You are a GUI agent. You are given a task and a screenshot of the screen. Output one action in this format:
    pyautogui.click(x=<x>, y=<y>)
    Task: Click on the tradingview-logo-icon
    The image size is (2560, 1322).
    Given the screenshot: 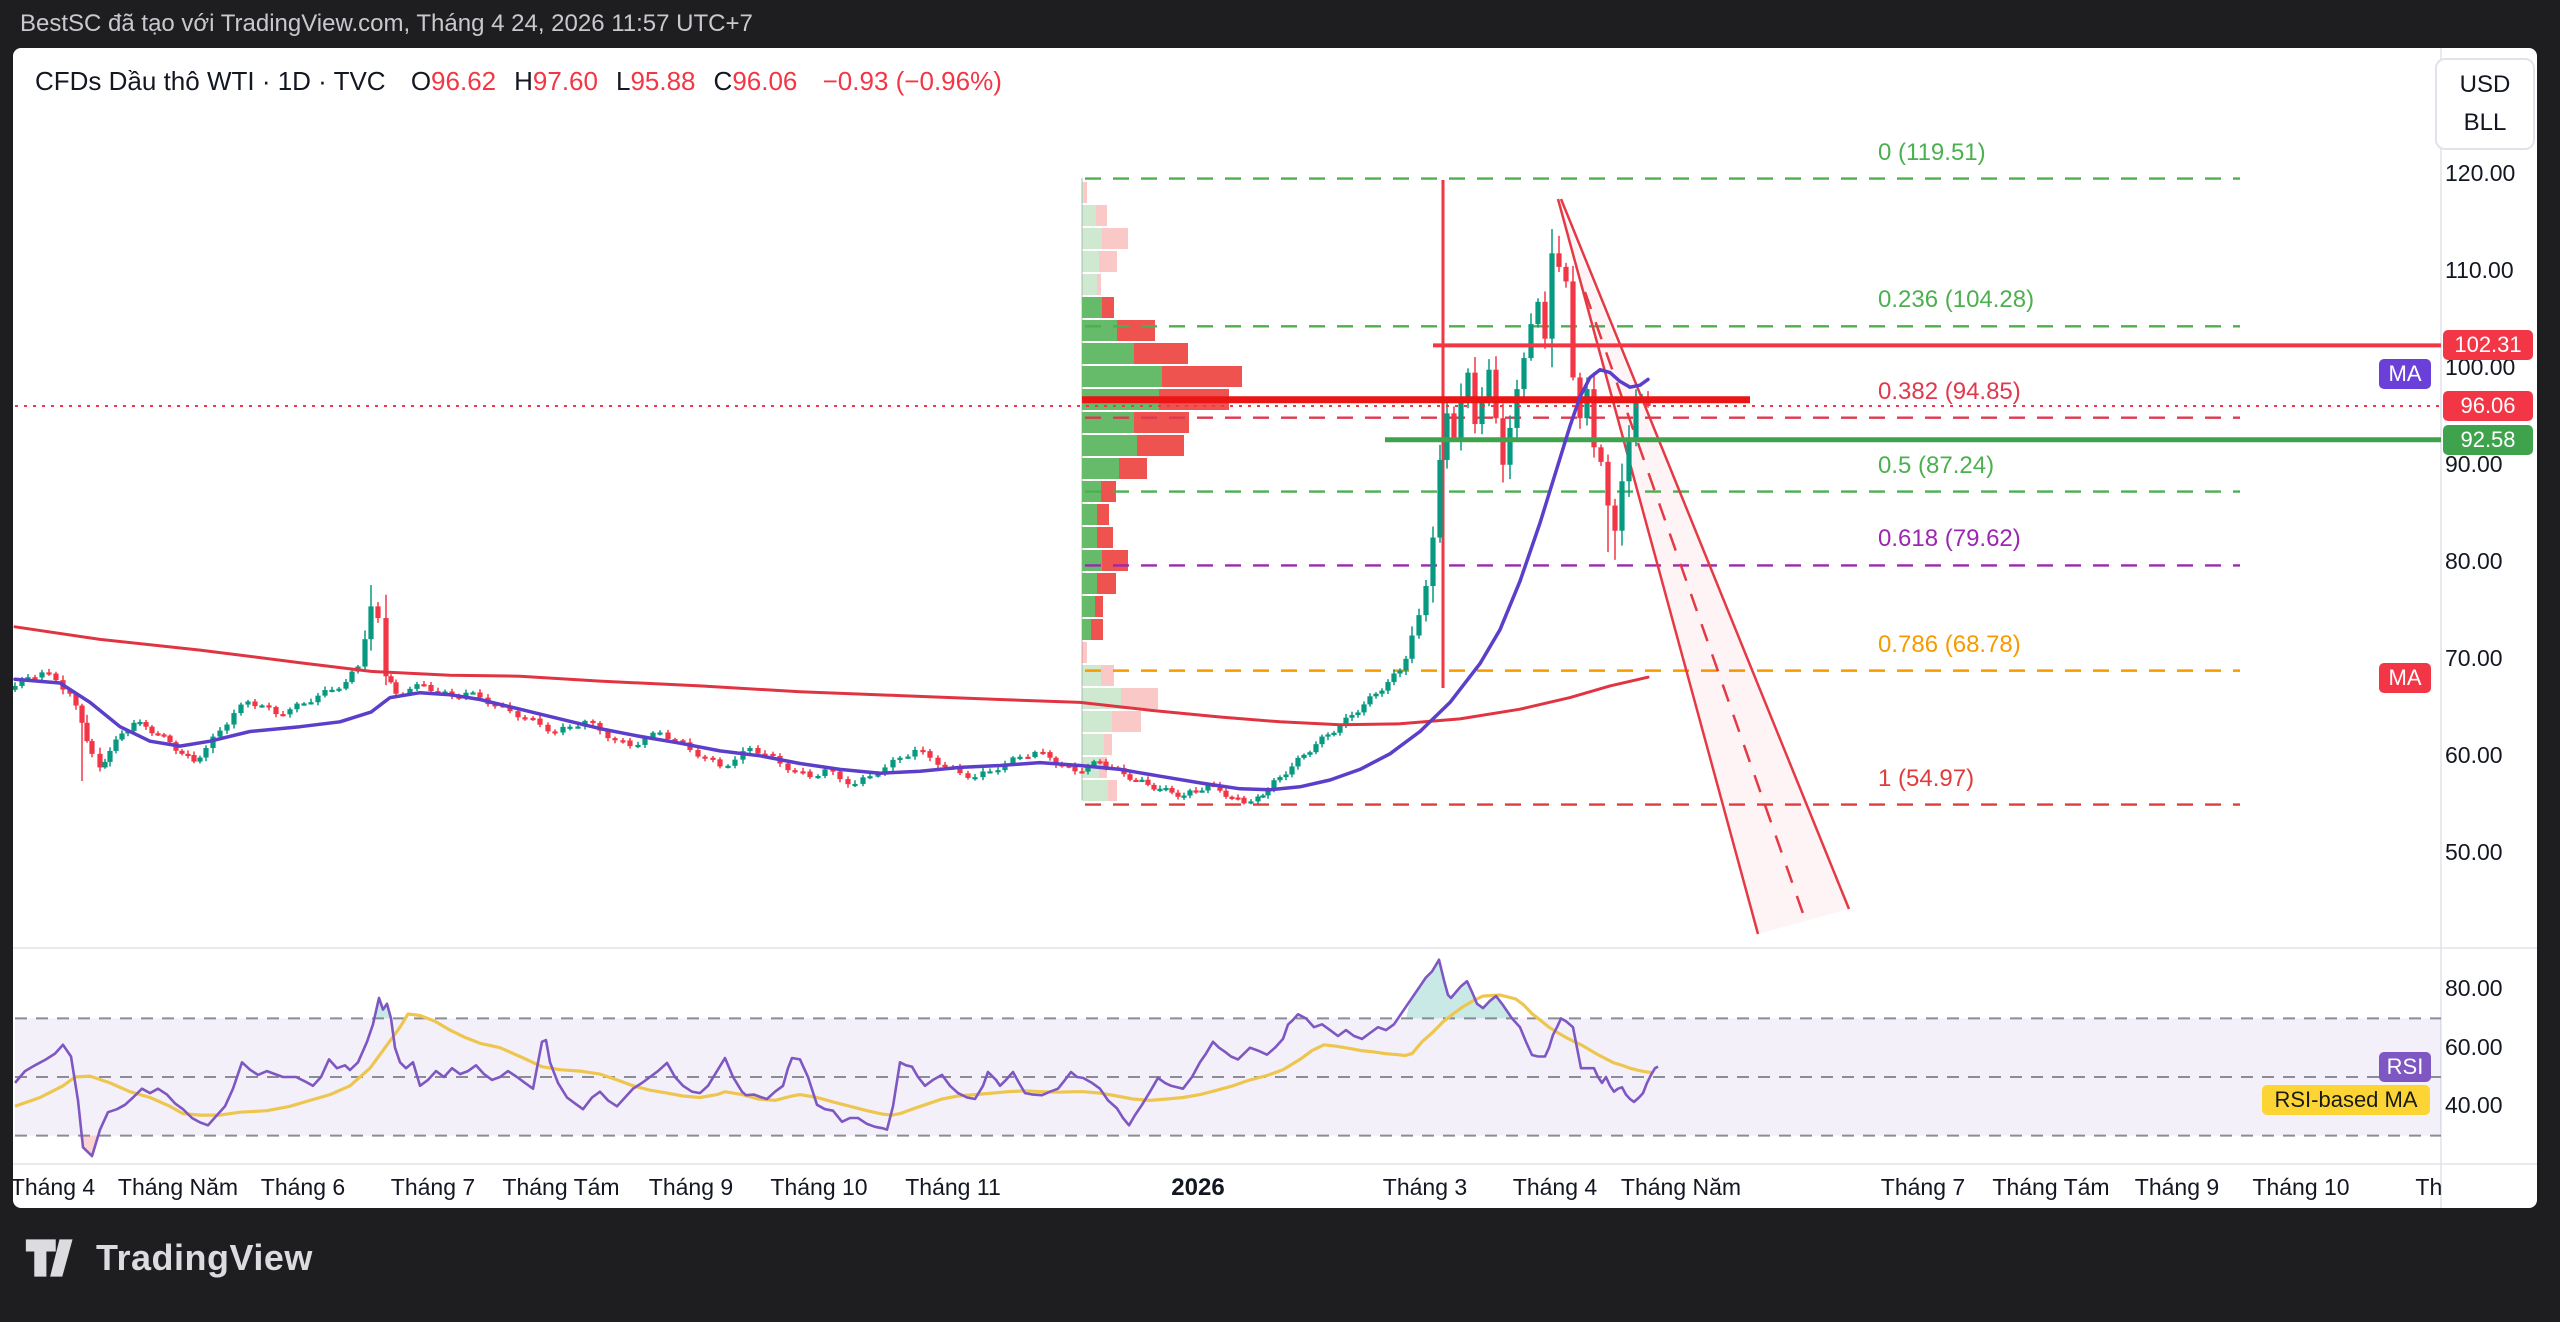 What is the action you would take?
    pyautogui.click(x=49, y=1258)
    